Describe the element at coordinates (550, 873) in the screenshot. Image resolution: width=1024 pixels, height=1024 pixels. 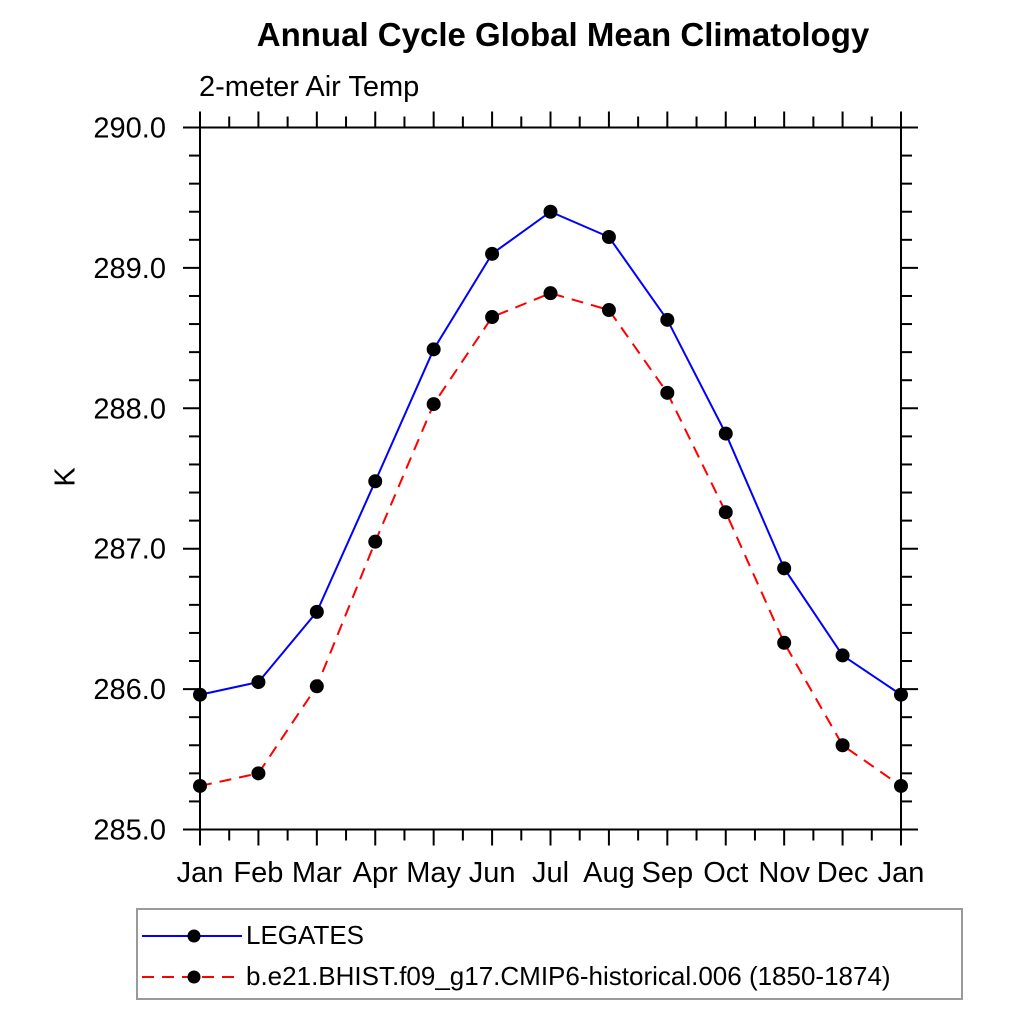
I see `x-tick-label: Jul` at that location.